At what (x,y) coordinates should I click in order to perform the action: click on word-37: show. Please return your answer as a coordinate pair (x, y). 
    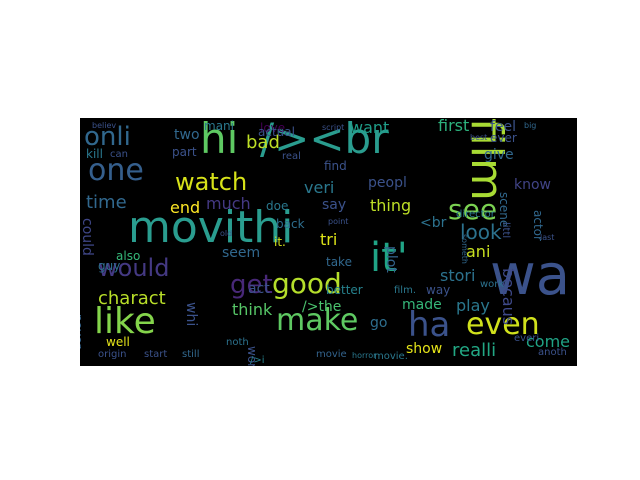
    Looking at the image, I should click on (424, 349).